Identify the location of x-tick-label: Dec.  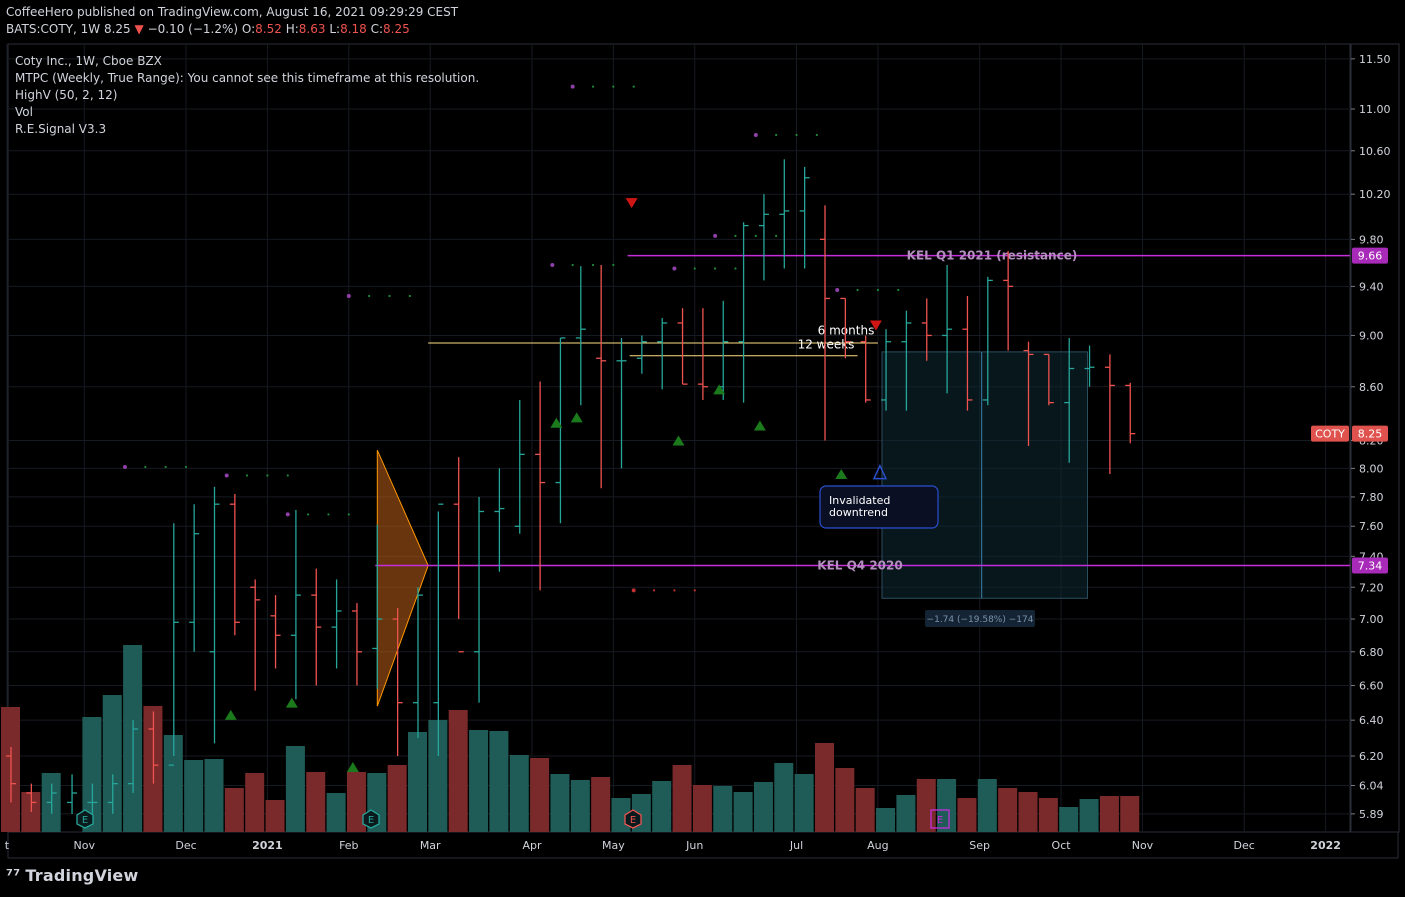
(1244, 845).